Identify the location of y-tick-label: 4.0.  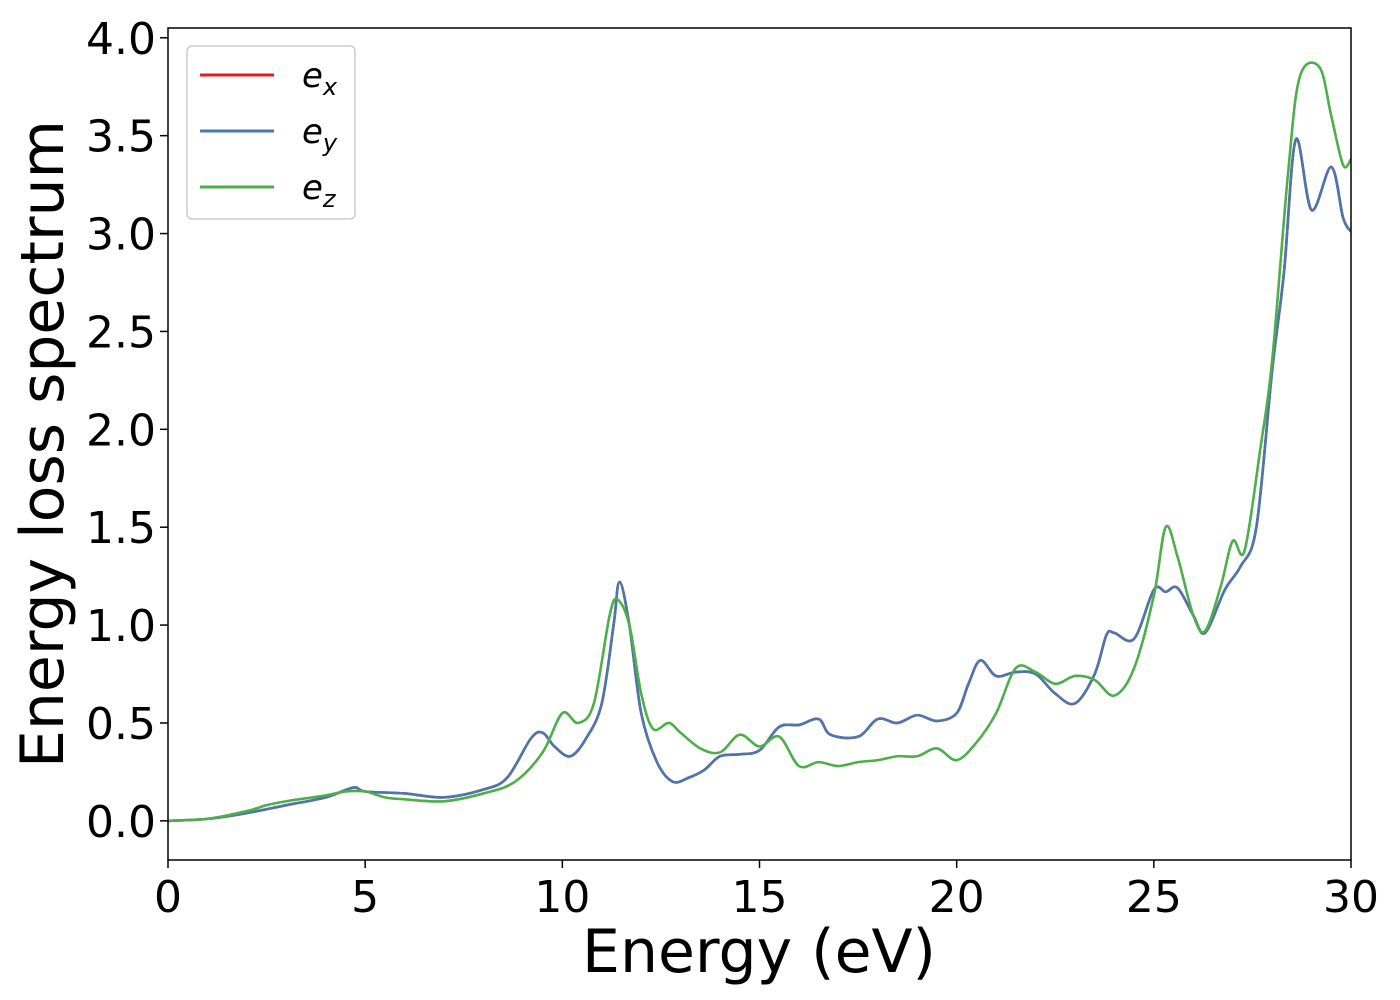
(121, 39).